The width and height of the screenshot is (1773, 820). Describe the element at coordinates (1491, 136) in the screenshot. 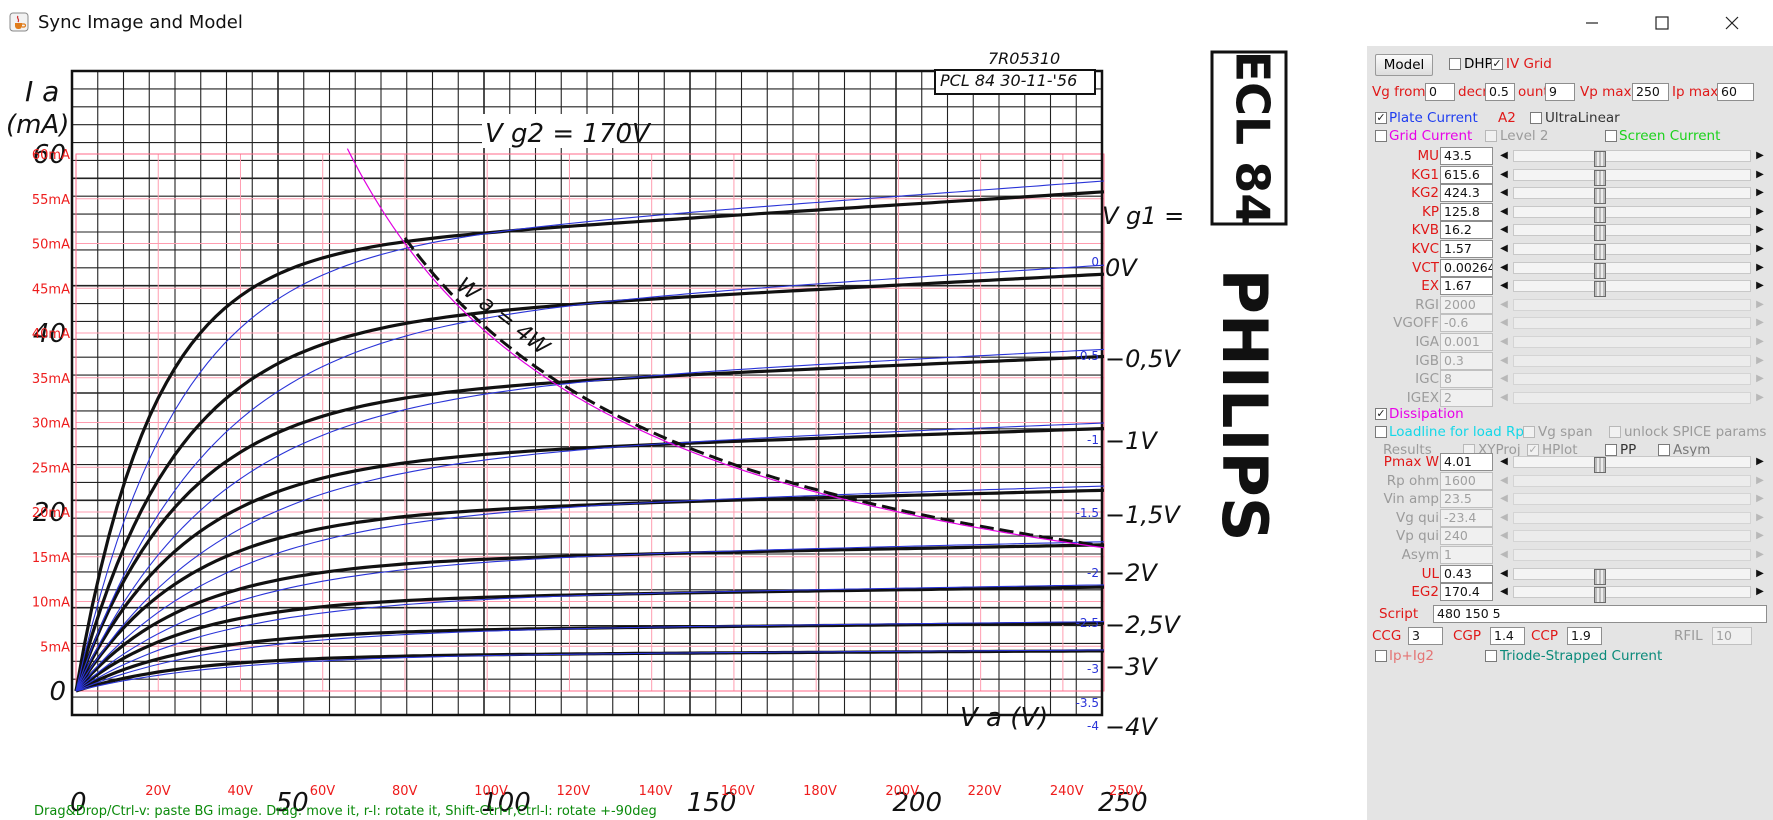

I see `level2-checkbox` at that location.